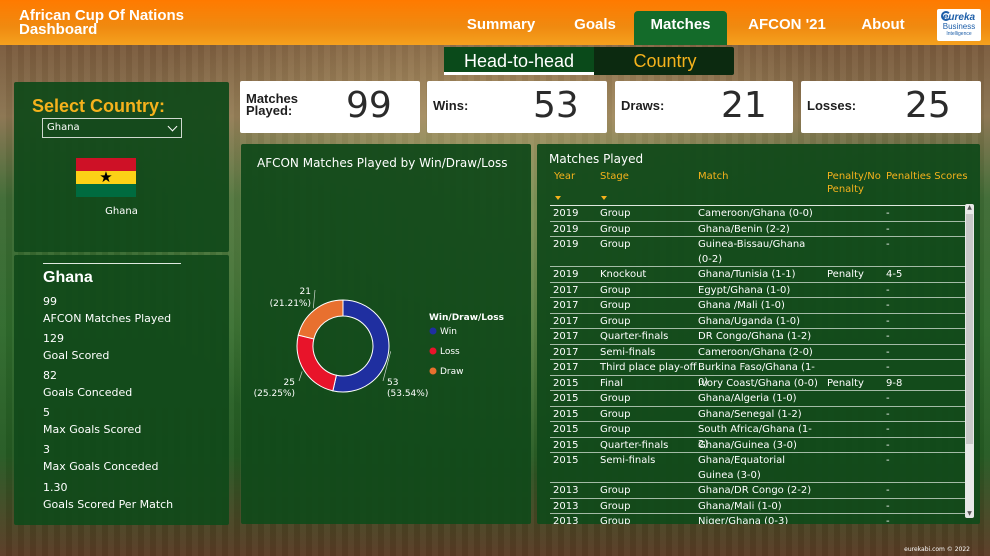 The width and height of the screenshot is (990, 556). Describe the element at coordinates (759, 337) in the screenshot. I see `table-row: 2017 Quarter-finals DR Congo/Ghana (1-2) -` at that location.